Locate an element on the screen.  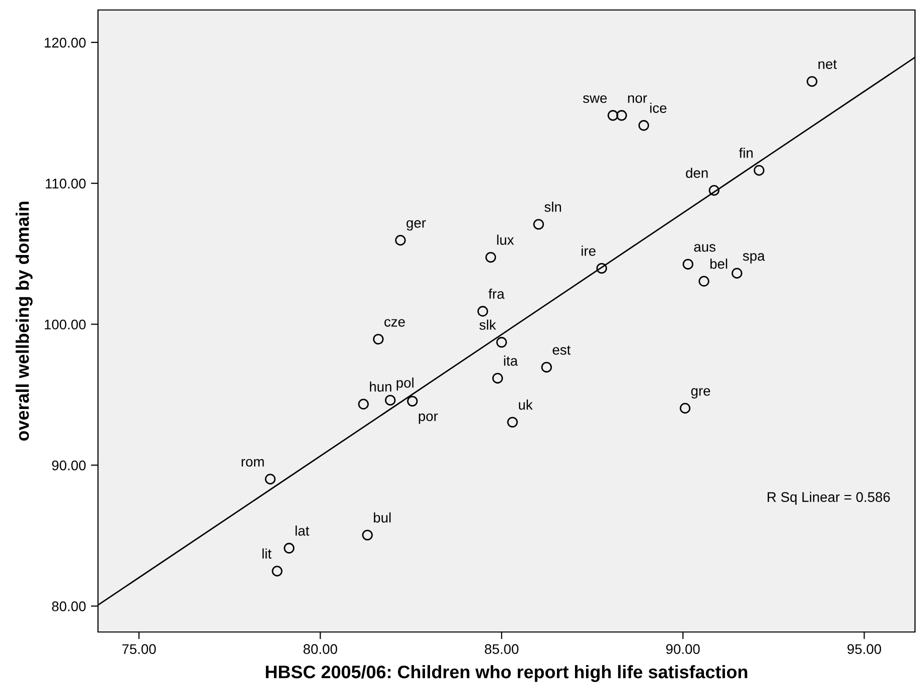
x-tick-label: 90.00 is located at coordinates (683, 649).